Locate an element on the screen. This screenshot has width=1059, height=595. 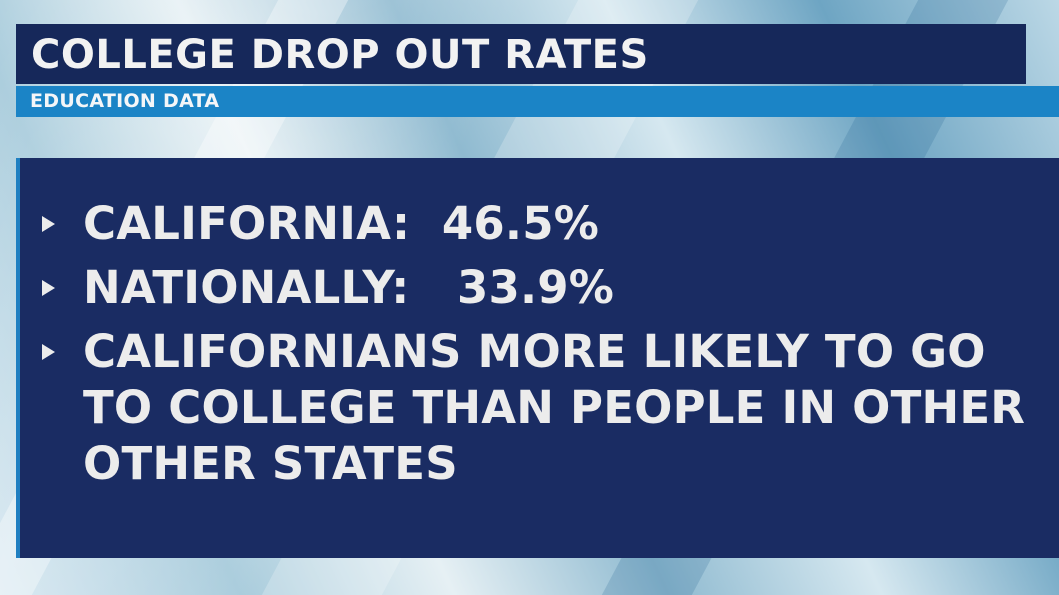
bullet-item-nationally: NATIONALLY: 33.9% is located at coordinates (533, 288).